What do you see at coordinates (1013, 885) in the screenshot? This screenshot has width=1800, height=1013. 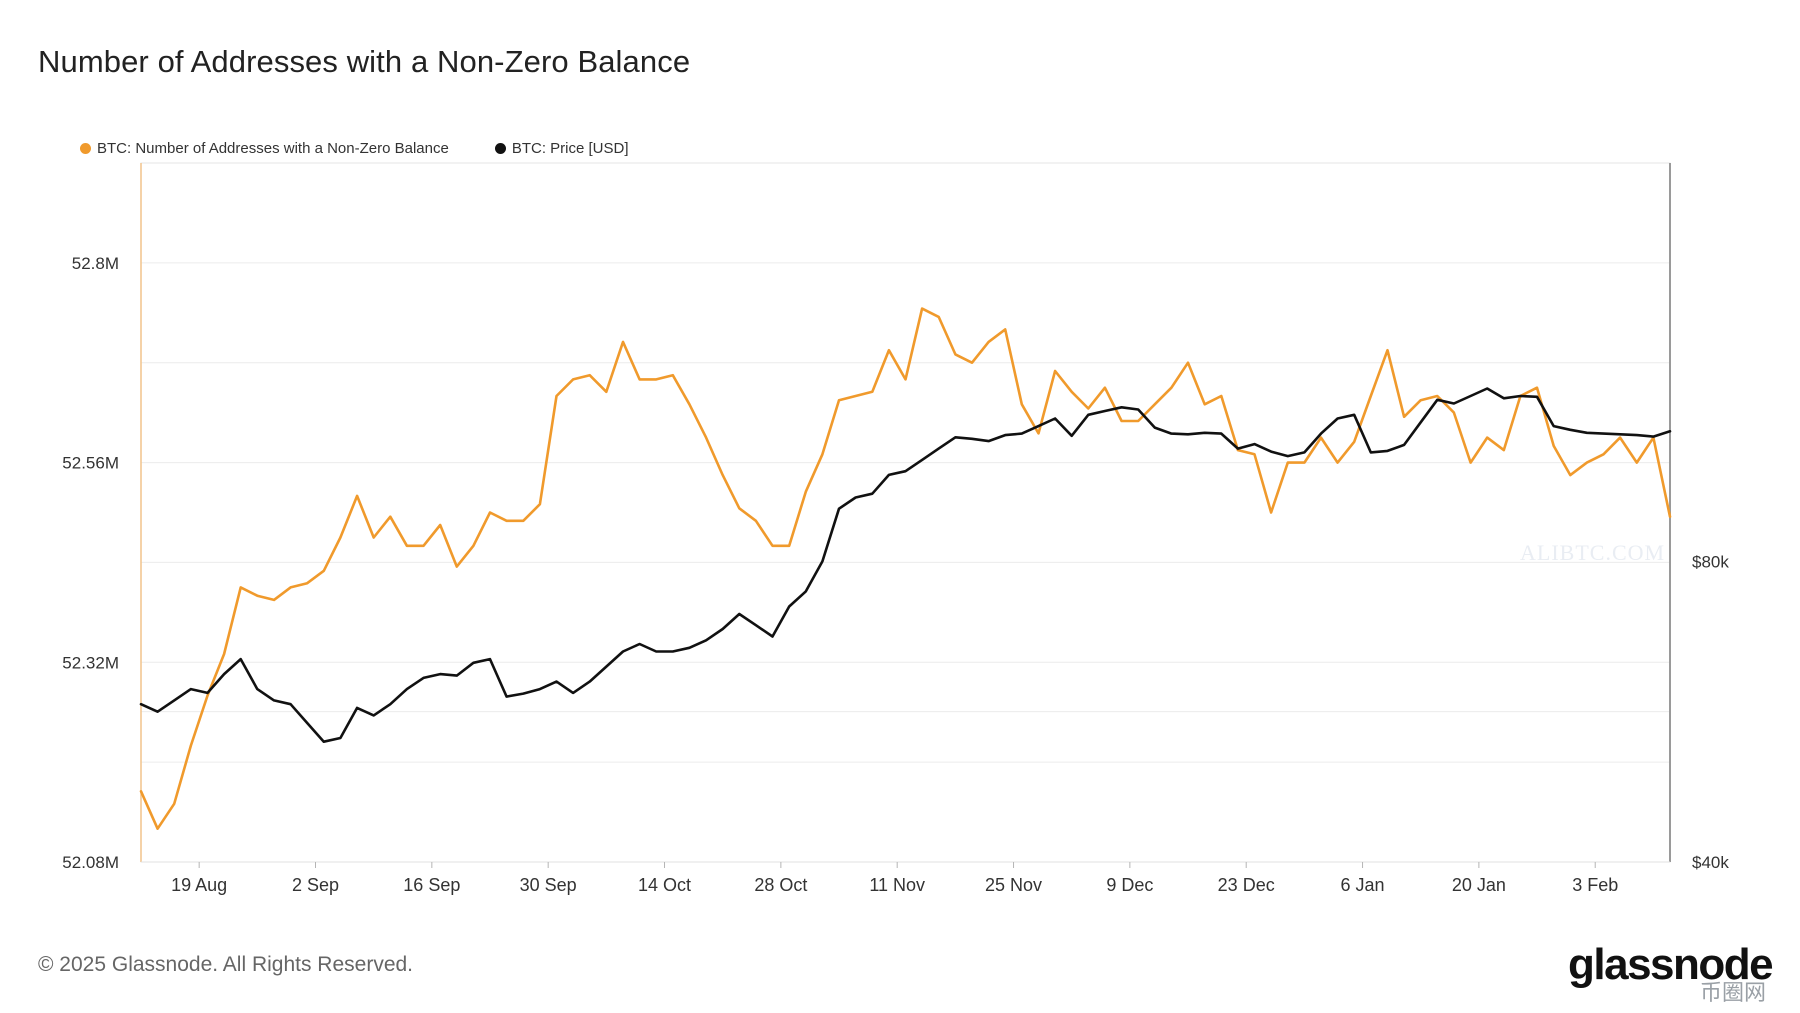 I see `x-tick-label: 25 Nov` at bounding box center [1013, 885].